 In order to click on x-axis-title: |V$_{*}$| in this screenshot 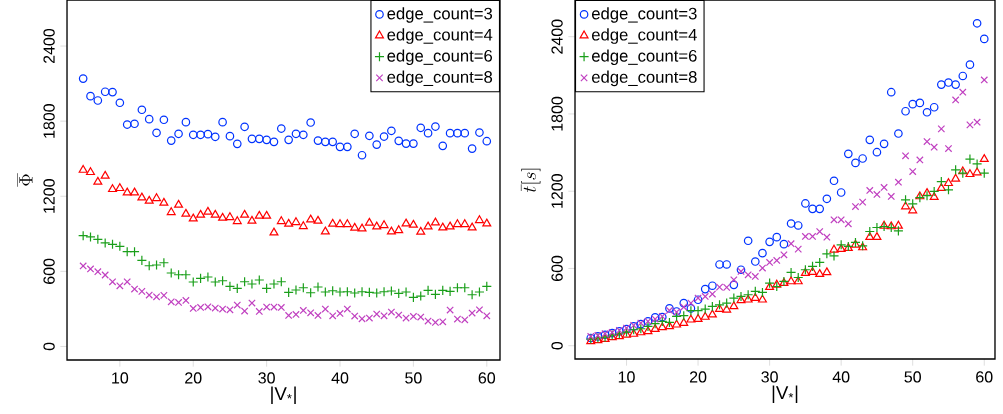, I will do `click(785, 394)`.